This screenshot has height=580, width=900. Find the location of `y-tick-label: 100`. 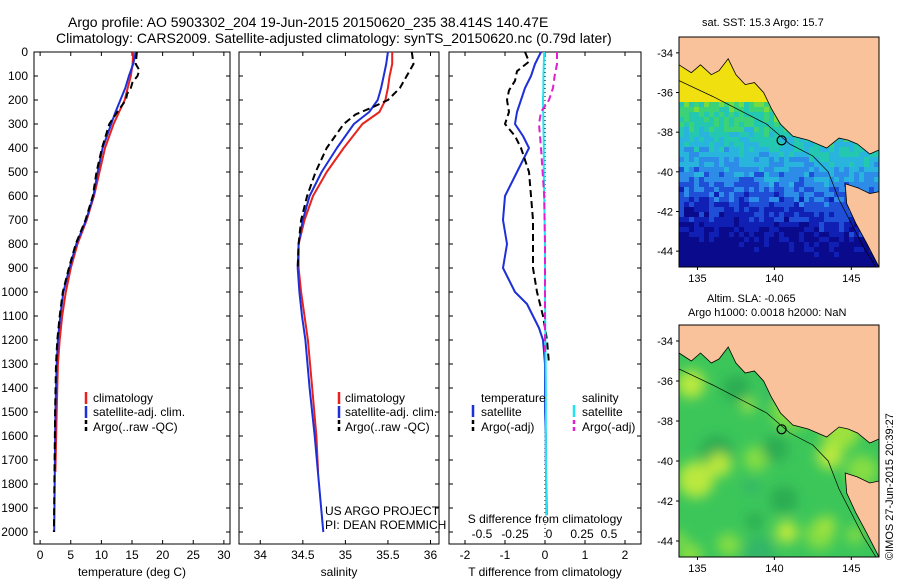

y-tick-label: 100 is located at coordinates (18, 76).